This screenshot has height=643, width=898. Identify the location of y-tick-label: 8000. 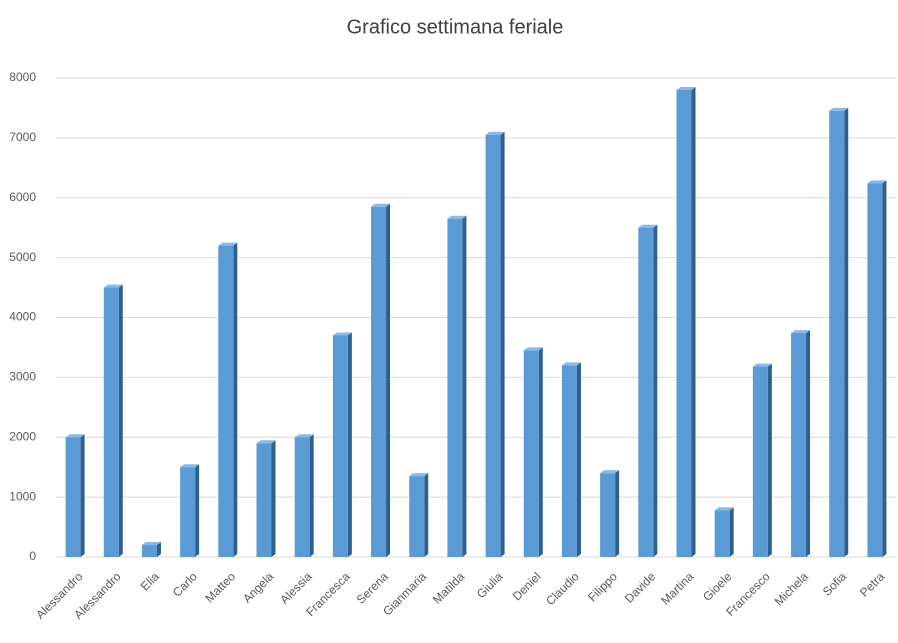
(22, 77).